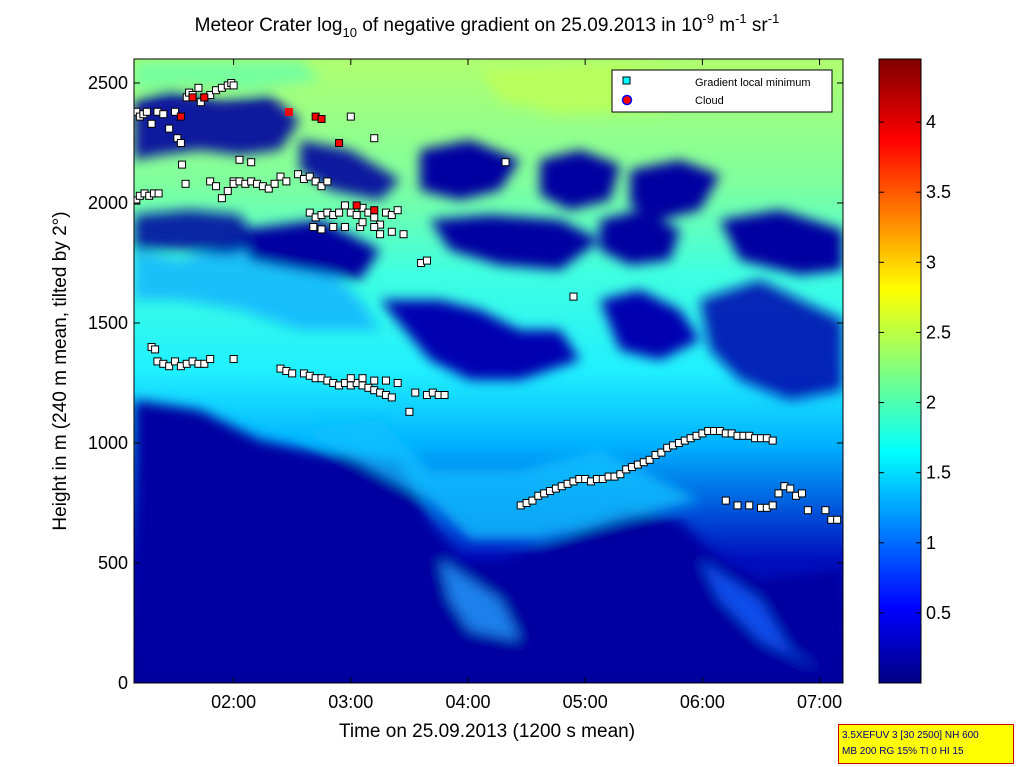 The height and width of the screenshot is (767, 1023). What do you see at coordinates (753, 83) in the screenshot?
I see `legend-label-gradient: Gradient local minimum` at bounding box center [753, 83].